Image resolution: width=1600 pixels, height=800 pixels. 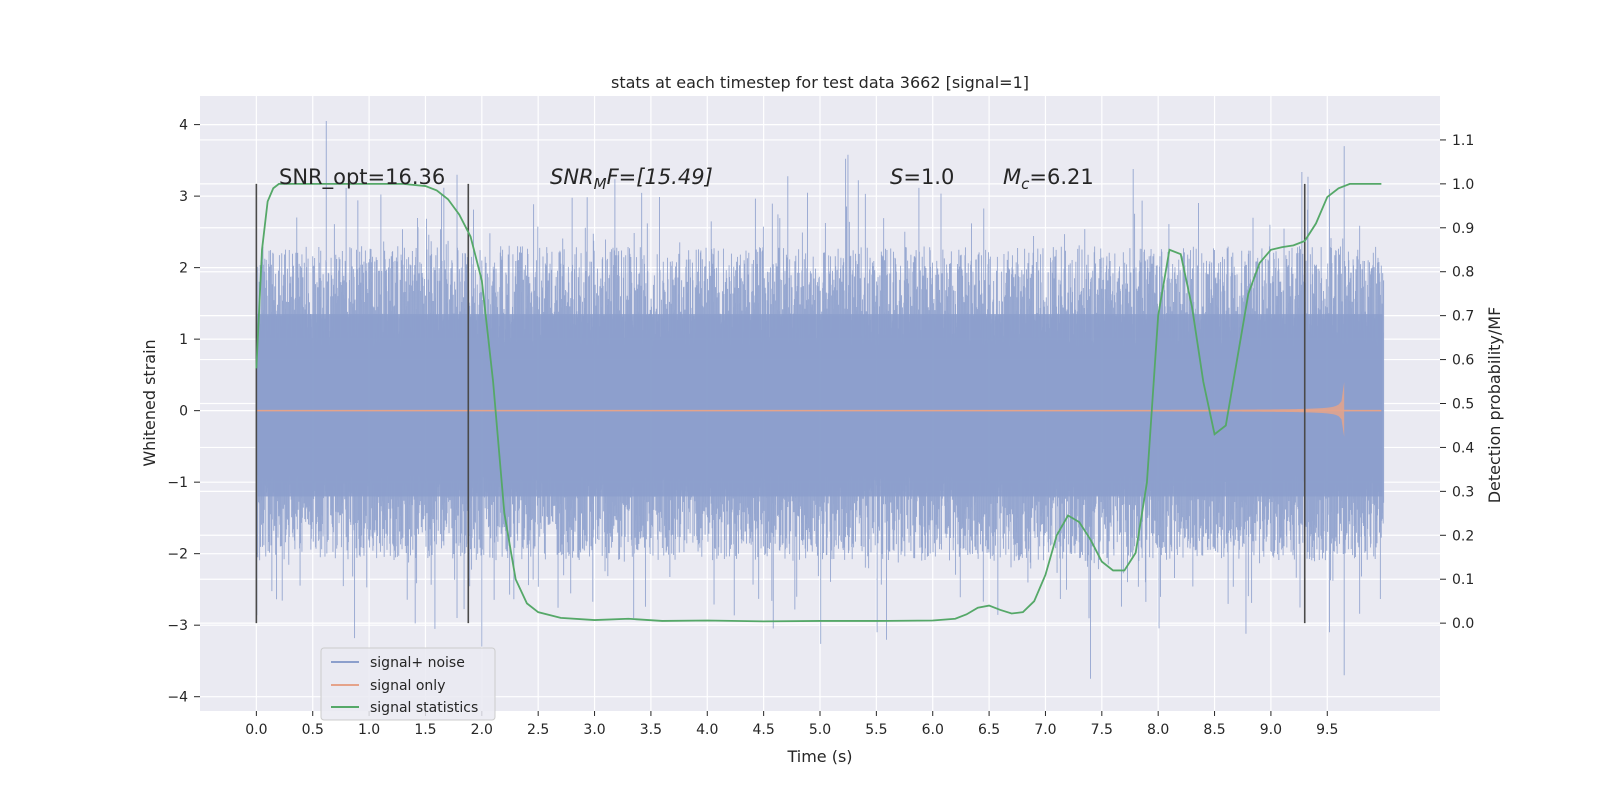 What do you see at coordinates (424, 708) in the screenshot?
I see `legend-label-signal-statistics: signal statistics` at bounding box center [424, 708].